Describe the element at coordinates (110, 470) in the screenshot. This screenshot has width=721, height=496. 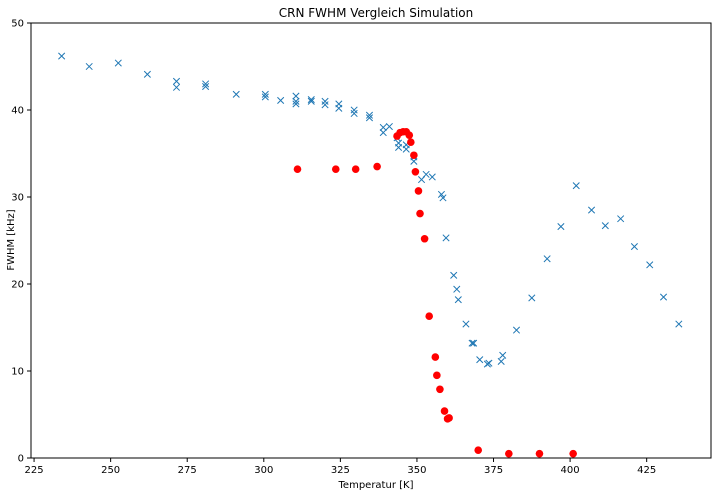
I see `x-tick-label: 250` at that location.